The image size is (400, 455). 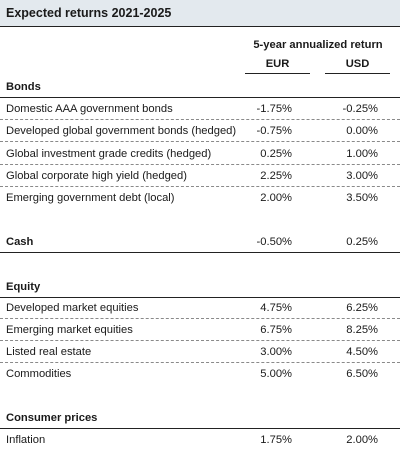 I want to click on row-value-usd: 2.00%, so click(x=362, y=440).